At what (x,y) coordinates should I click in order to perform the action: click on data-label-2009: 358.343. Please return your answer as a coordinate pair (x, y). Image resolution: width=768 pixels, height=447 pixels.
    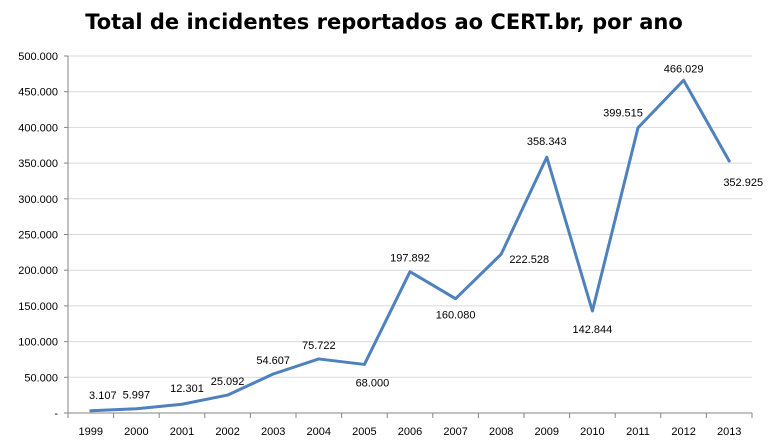
    Looking at the image, I should click on (547, 142).